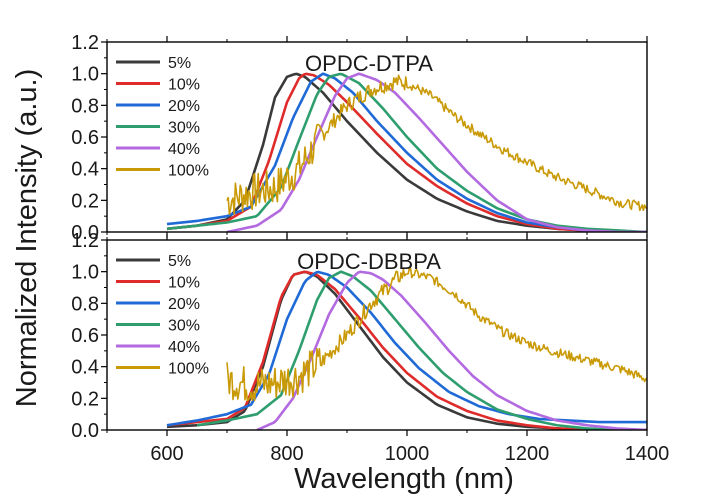 The height and width of the screenshot is (502, 718). What do you see at coordinates (527, 454) in the screenshot?
I see `x-tick-label: 1200` at bounding box center [527, 454].